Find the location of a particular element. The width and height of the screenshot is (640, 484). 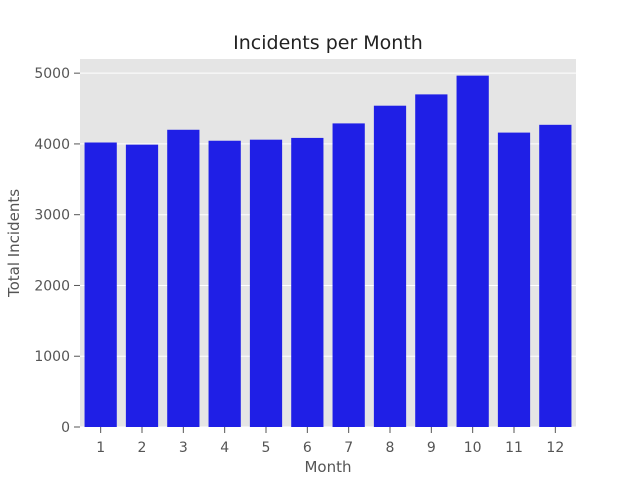

x-tick-label: 12 is located at coordinates (555, 448).